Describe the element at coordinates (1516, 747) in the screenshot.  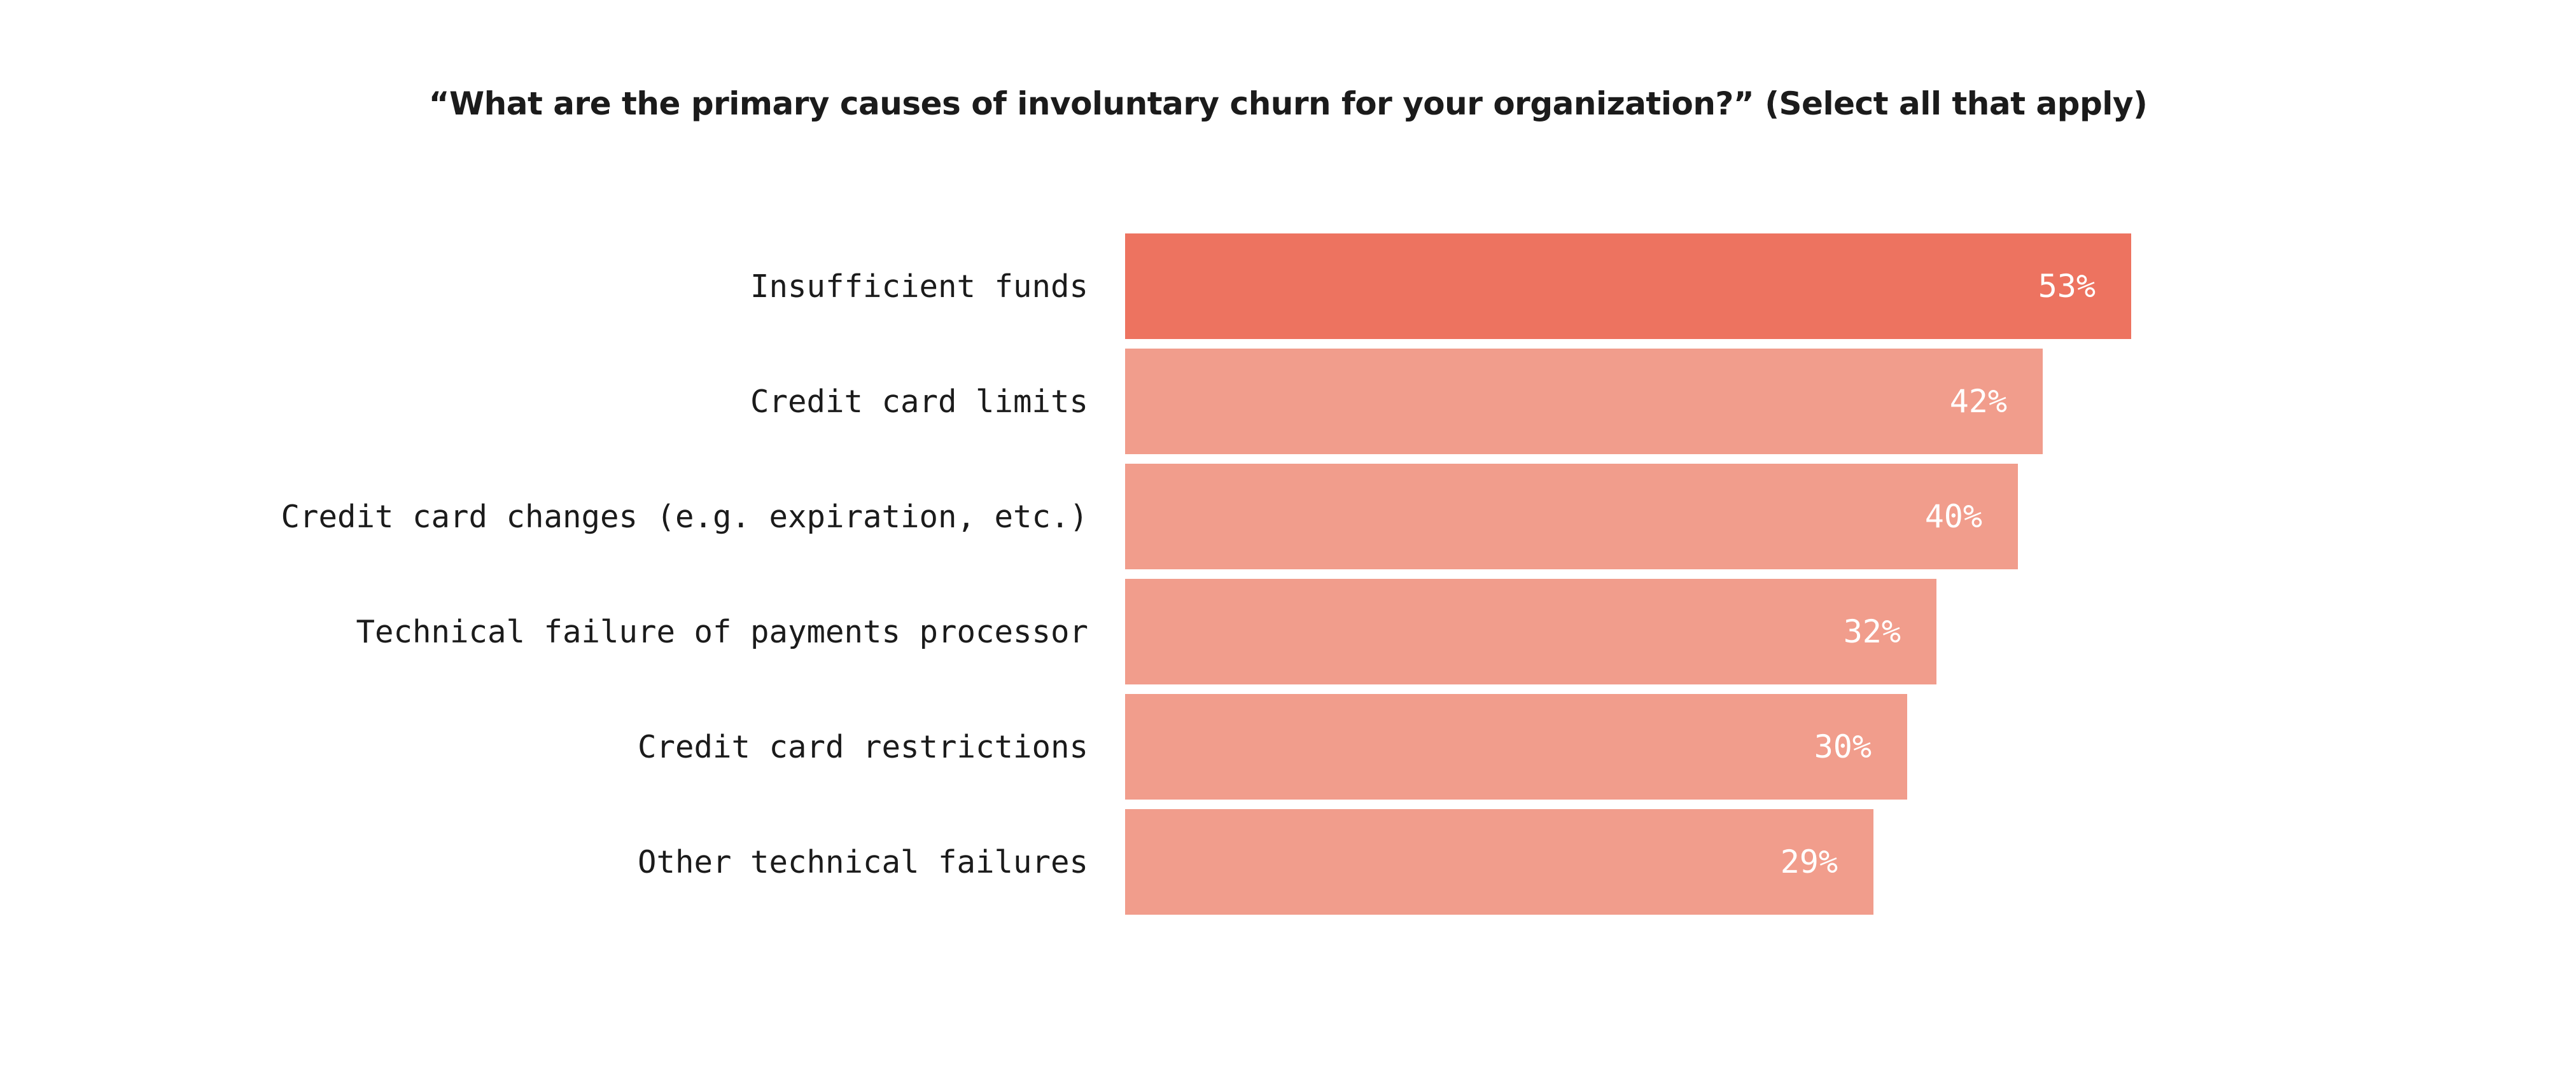
I see `bar: 30%` at that location.